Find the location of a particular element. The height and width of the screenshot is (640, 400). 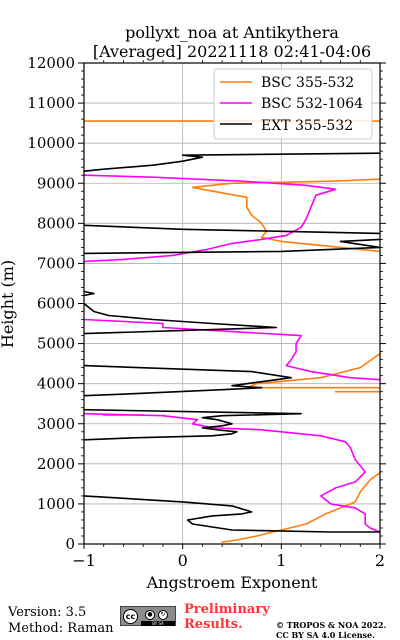

cc-sa-icon: ↻ is located at coordinates (163, 615).